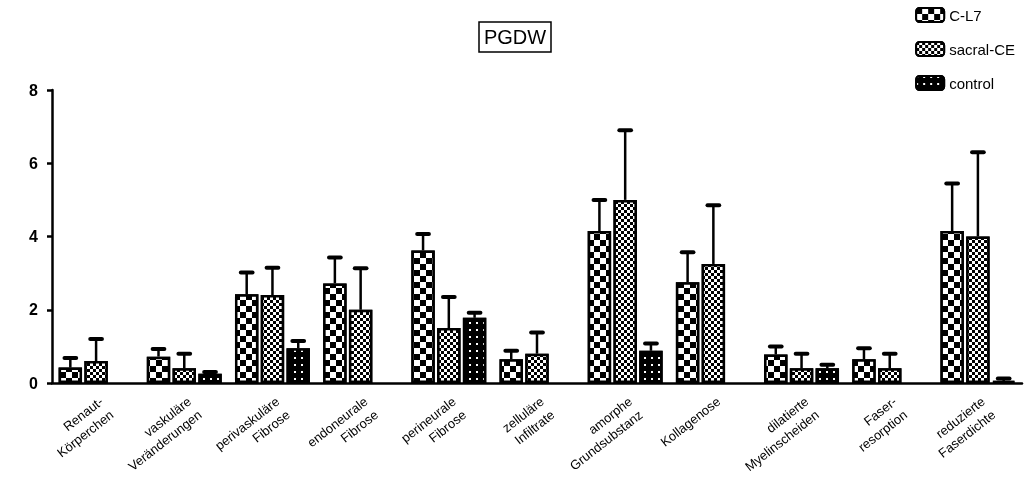 This screenshot has width=1030, height=493. I want to click on y-tick-label: 6, so click(34, 163).